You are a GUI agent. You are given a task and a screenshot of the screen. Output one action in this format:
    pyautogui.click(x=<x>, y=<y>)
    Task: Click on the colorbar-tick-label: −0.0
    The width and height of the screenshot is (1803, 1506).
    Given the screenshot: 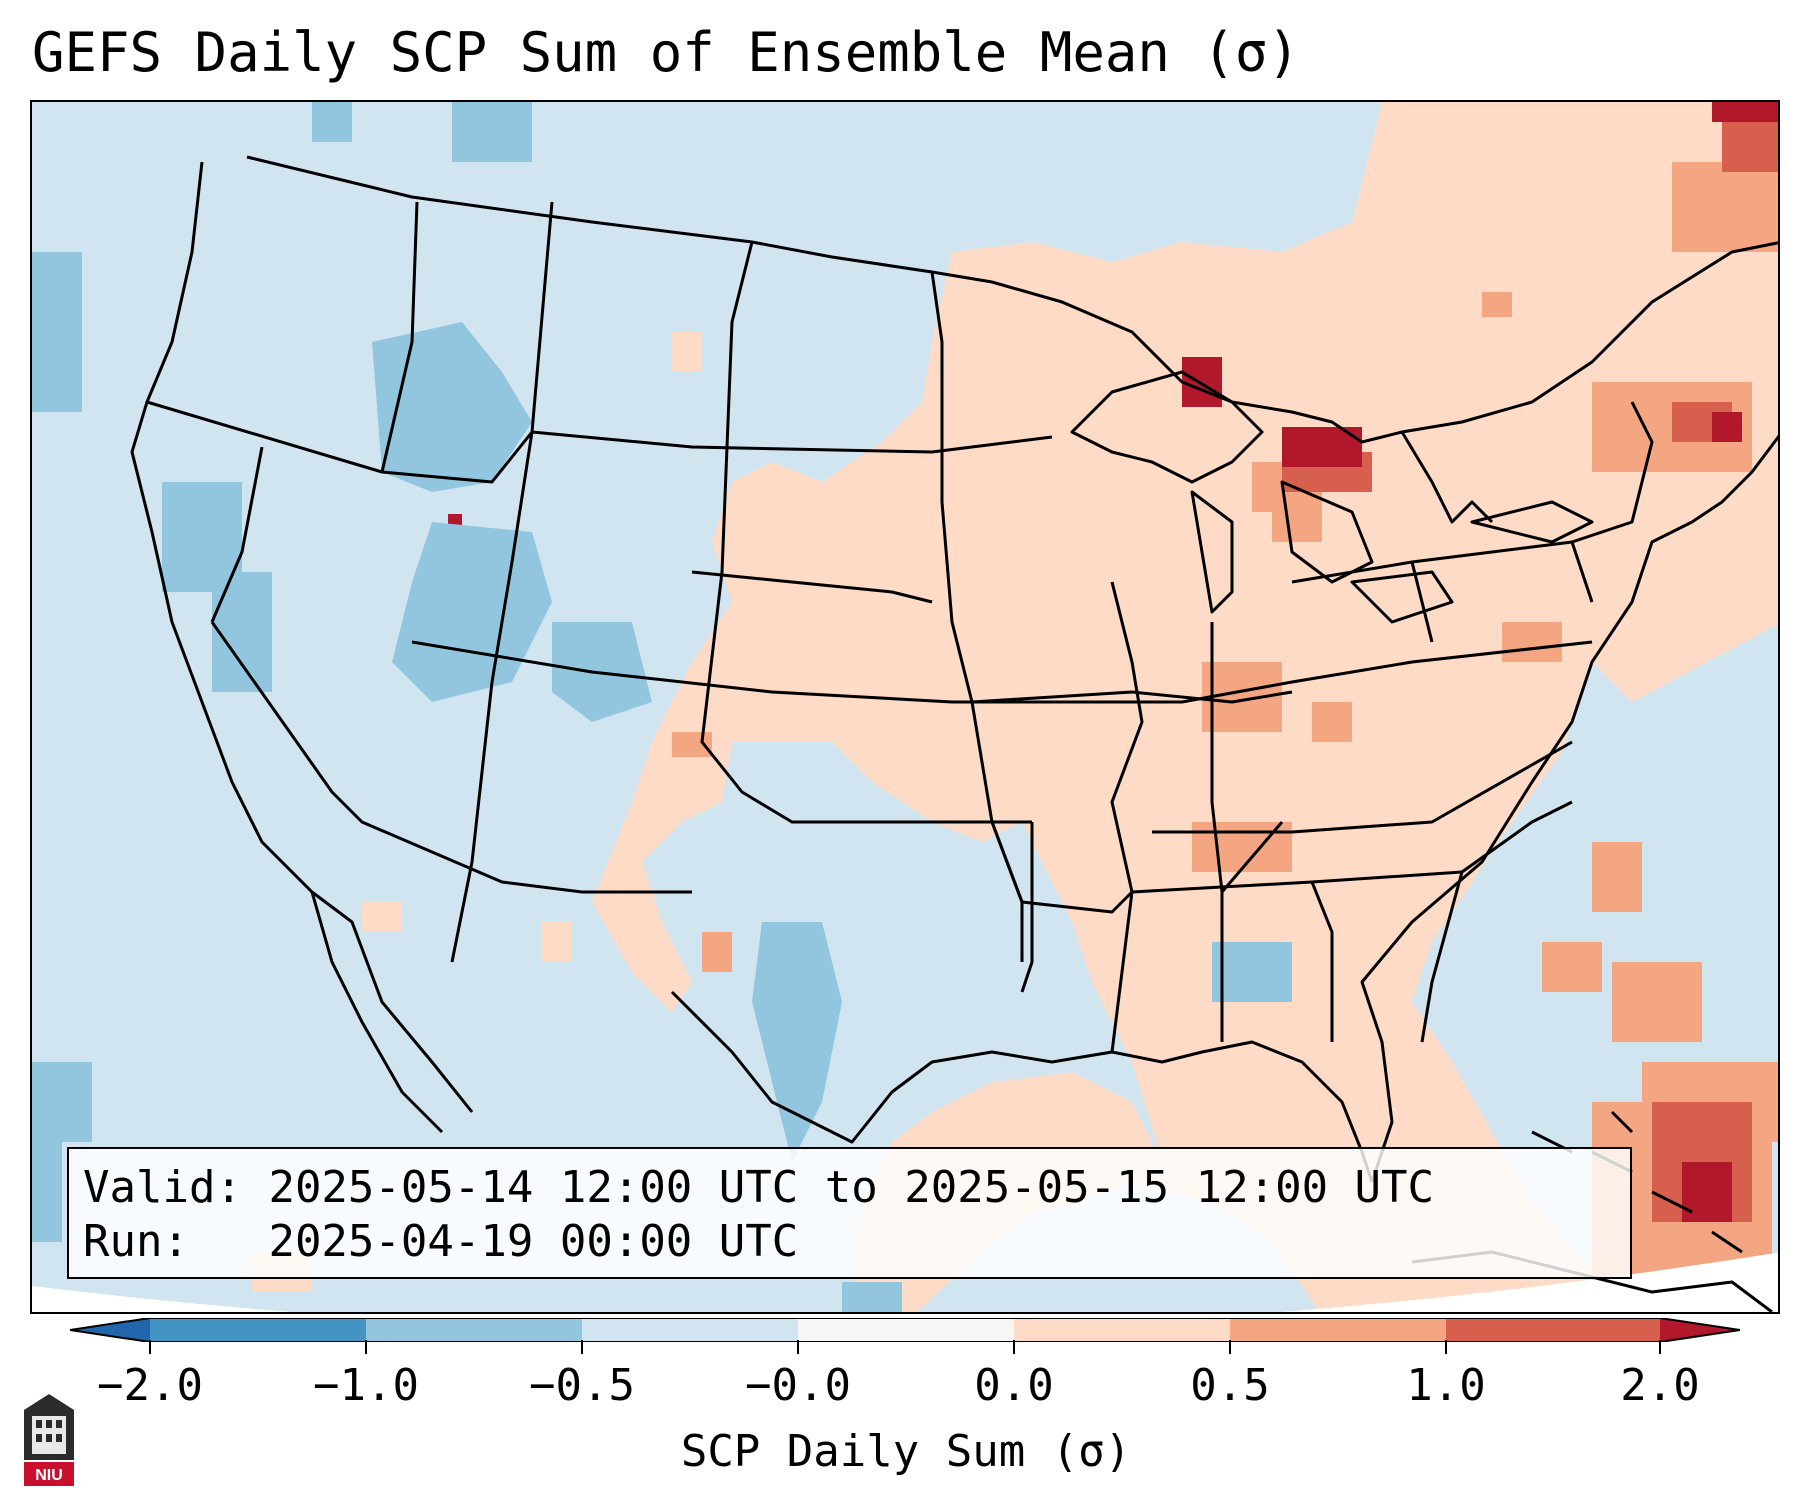 What is the action you would take?
    pyautogui.click(x=798, y=1385)
    